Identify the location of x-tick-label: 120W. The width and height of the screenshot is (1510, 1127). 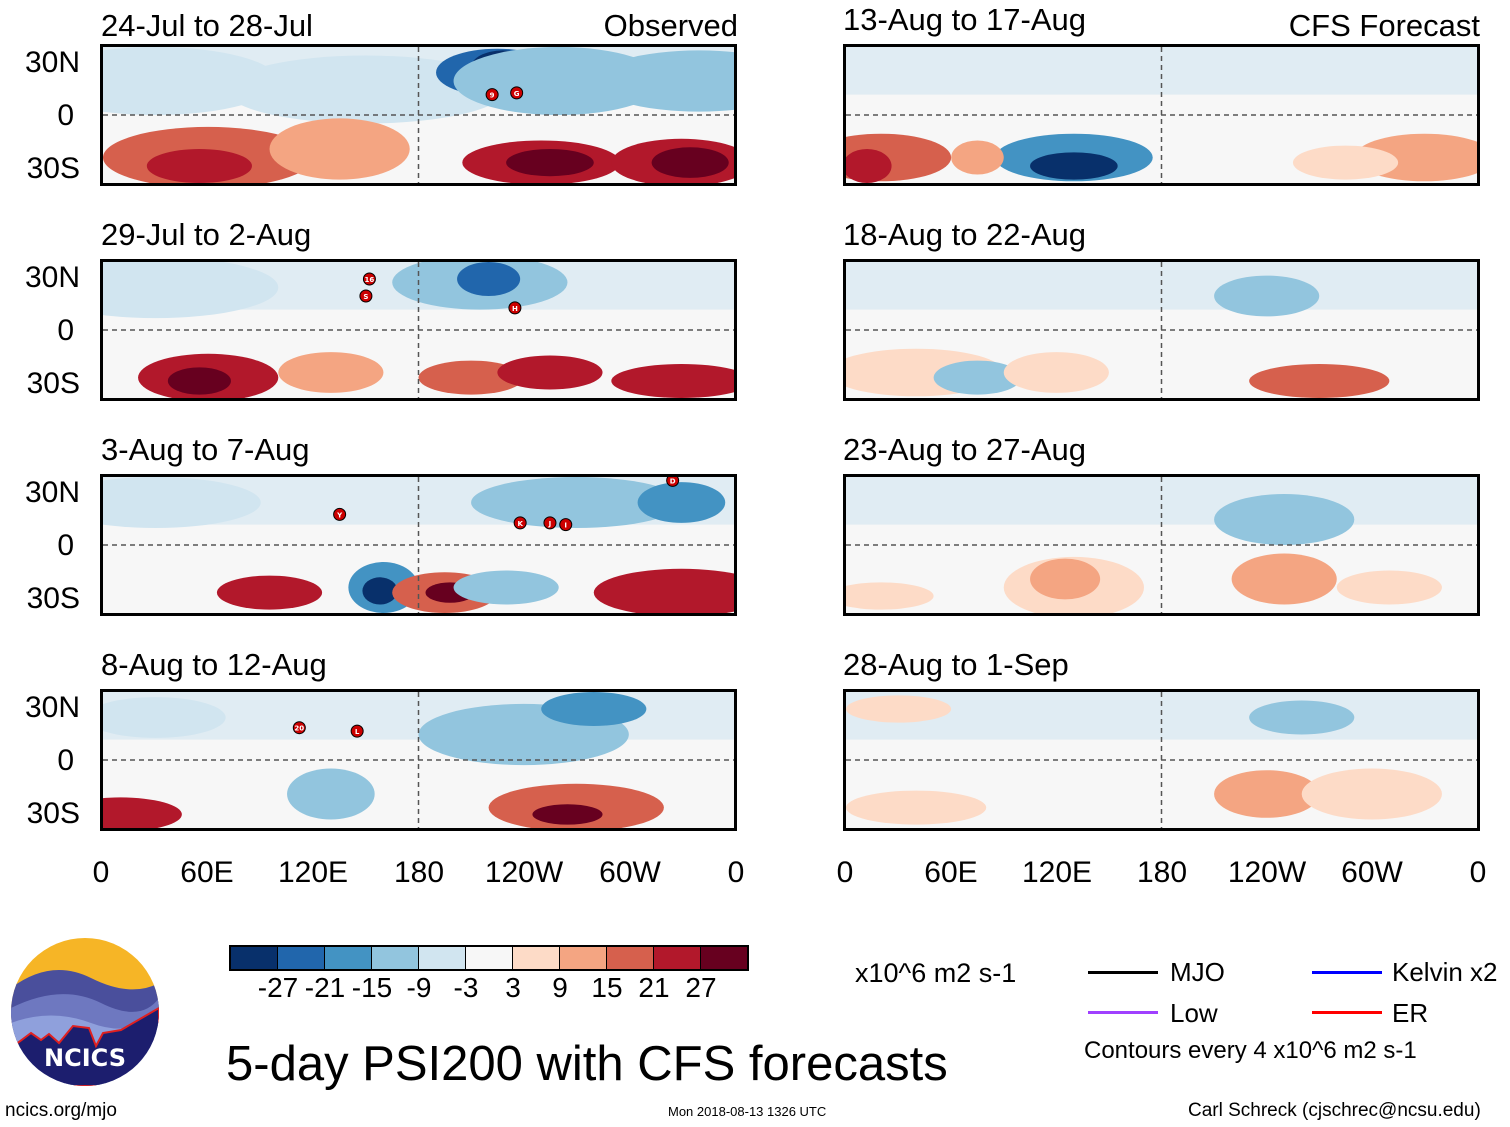
(524, 872).